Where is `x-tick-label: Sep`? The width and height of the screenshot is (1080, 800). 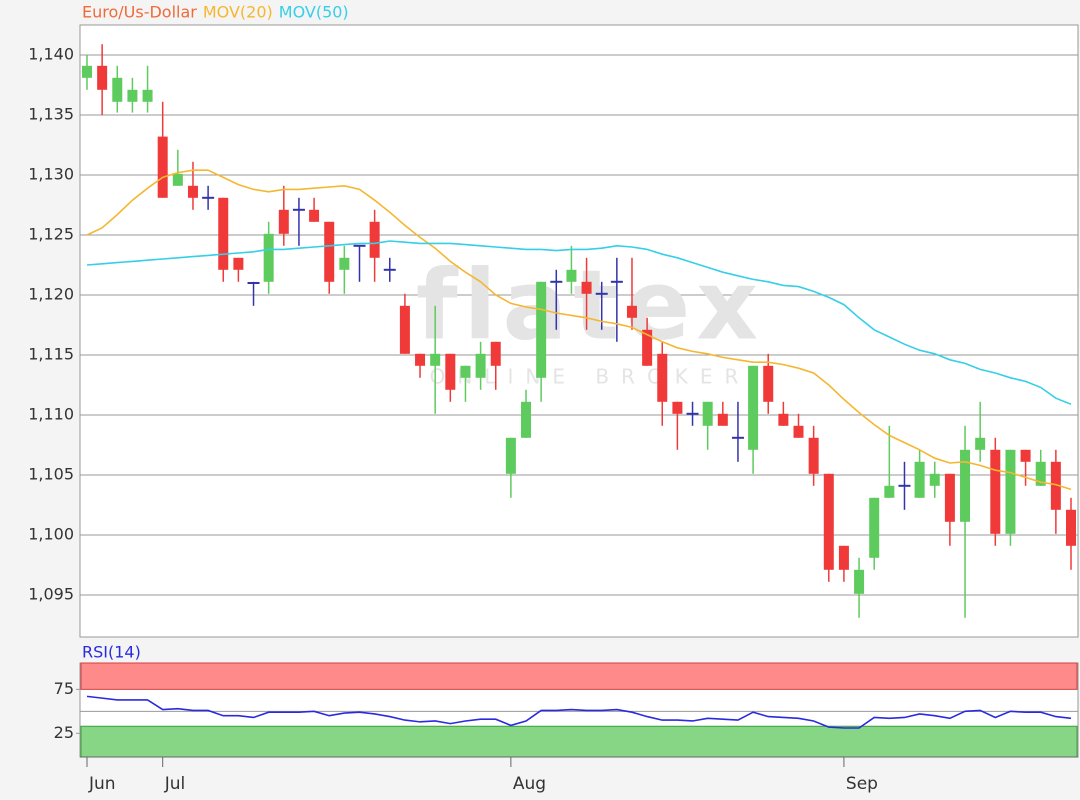 x-tick-label: Sep is located at coordinates (862, 784).